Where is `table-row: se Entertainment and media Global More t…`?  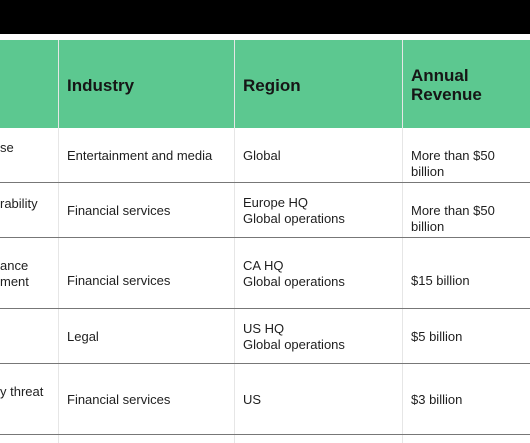 table-row: se Entertainment and media Global More t… is located at coordinates (265, 155).